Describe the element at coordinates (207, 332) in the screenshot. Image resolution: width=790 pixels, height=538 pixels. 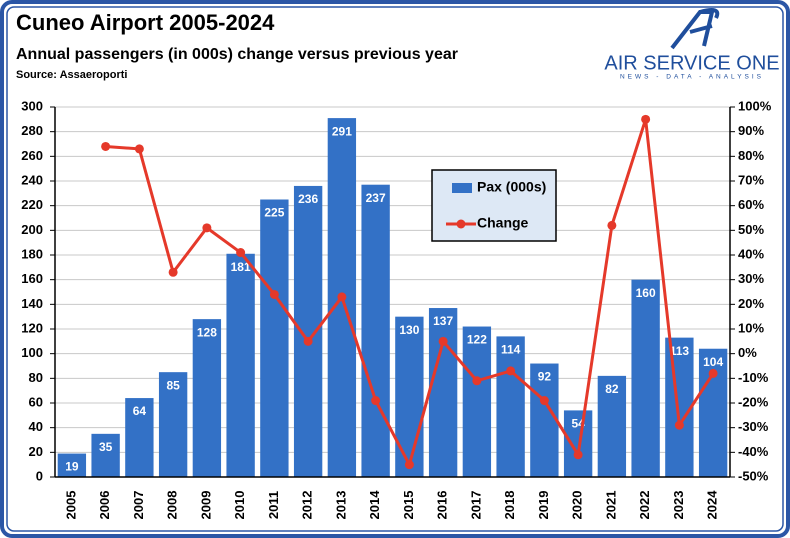
I see `data-label: 128` at that location.